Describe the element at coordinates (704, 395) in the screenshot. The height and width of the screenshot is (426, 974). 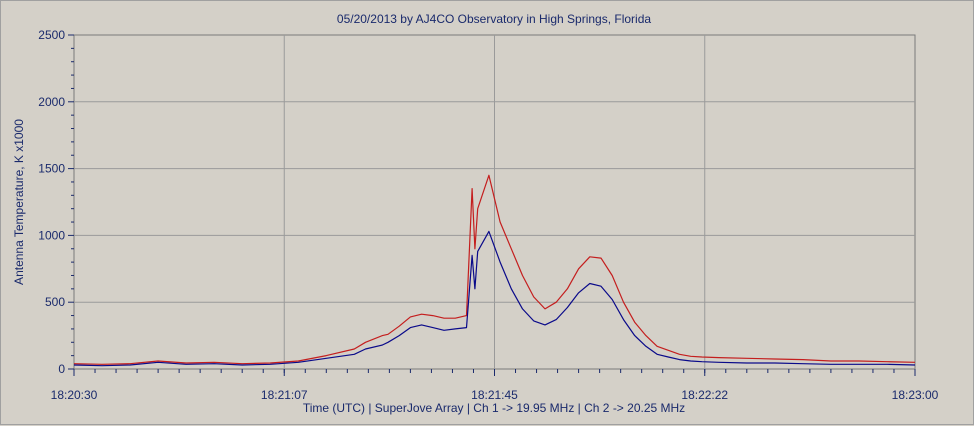
I see `x-tick-label: 18:22:22` at that location.